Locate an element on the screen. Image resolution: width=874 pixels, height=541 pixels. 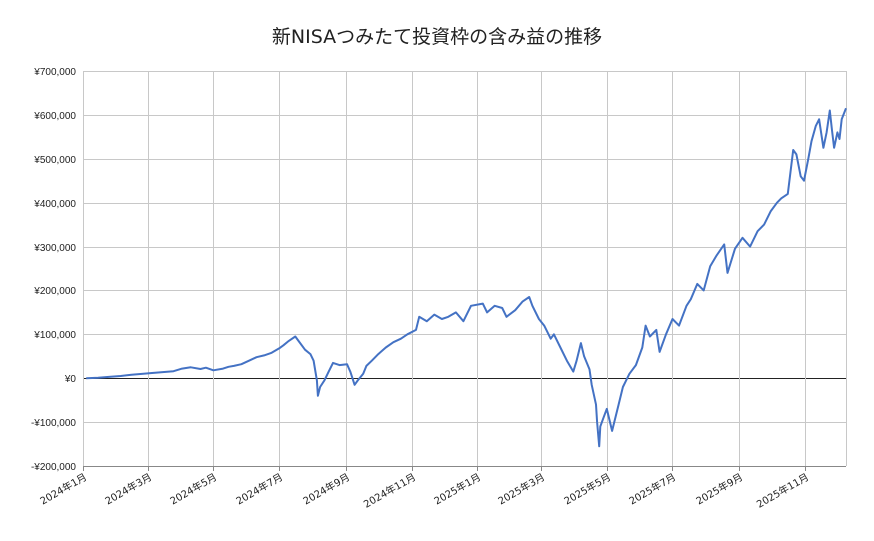
y-tick-label: -¥100,000 is located at coordinates (53, 423).